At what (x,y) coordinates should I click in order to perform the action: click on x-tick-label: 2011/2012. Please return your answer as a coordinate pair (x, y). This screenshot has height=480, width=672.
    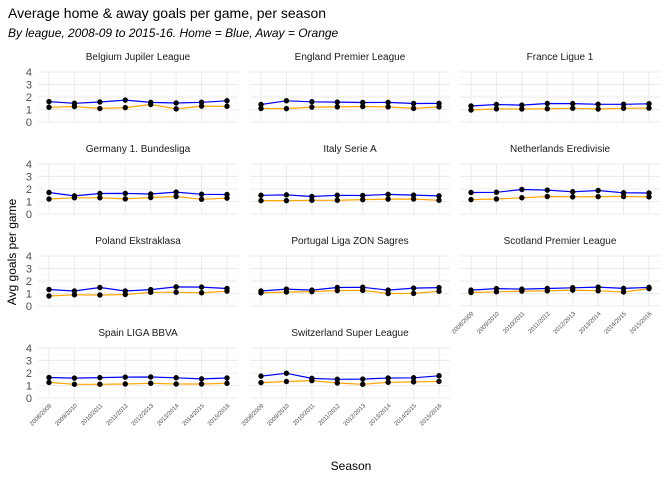
    Looking at the image, I should click on (540, 323).